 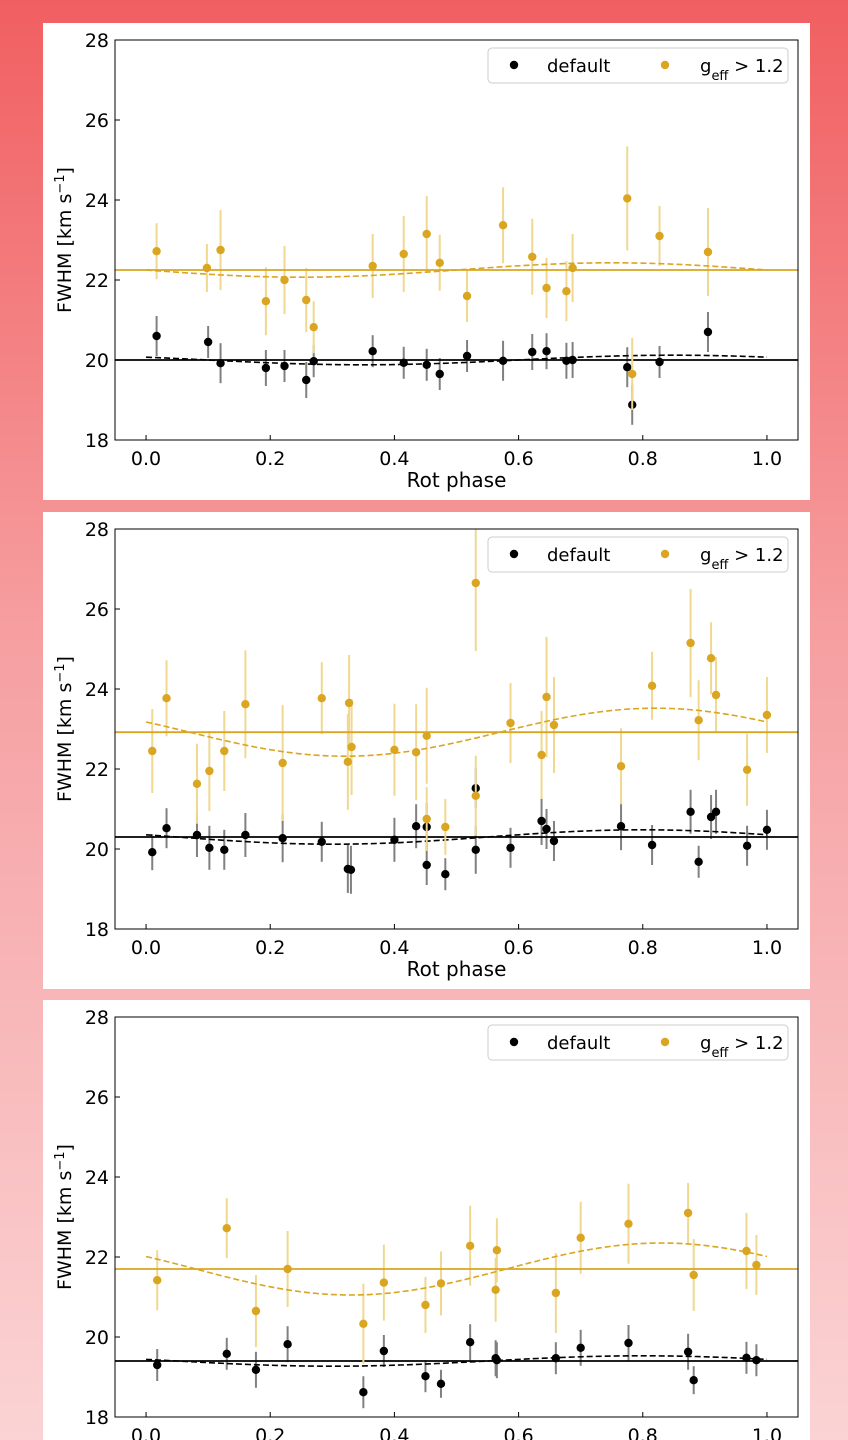 What do you see at coordinates (578, 1043) in the screenshot?
I see `legend-label-default: default` at bounding box center [578, 1043].